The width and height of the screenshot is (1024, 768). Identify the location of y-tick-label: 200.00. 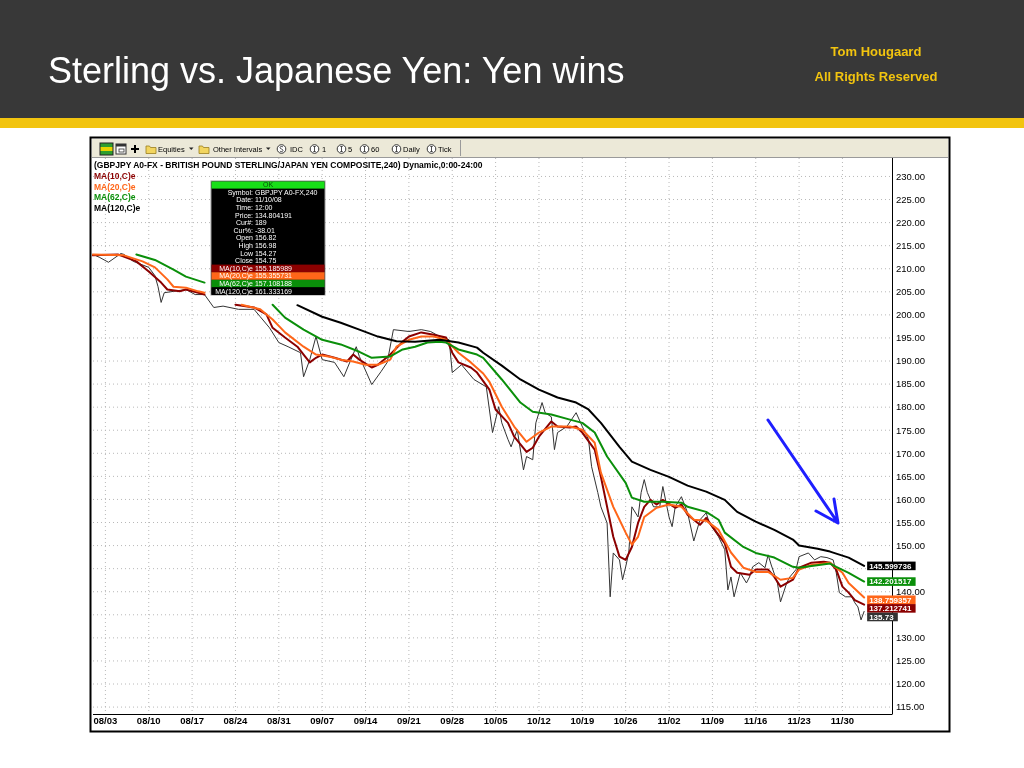
(911, 315).